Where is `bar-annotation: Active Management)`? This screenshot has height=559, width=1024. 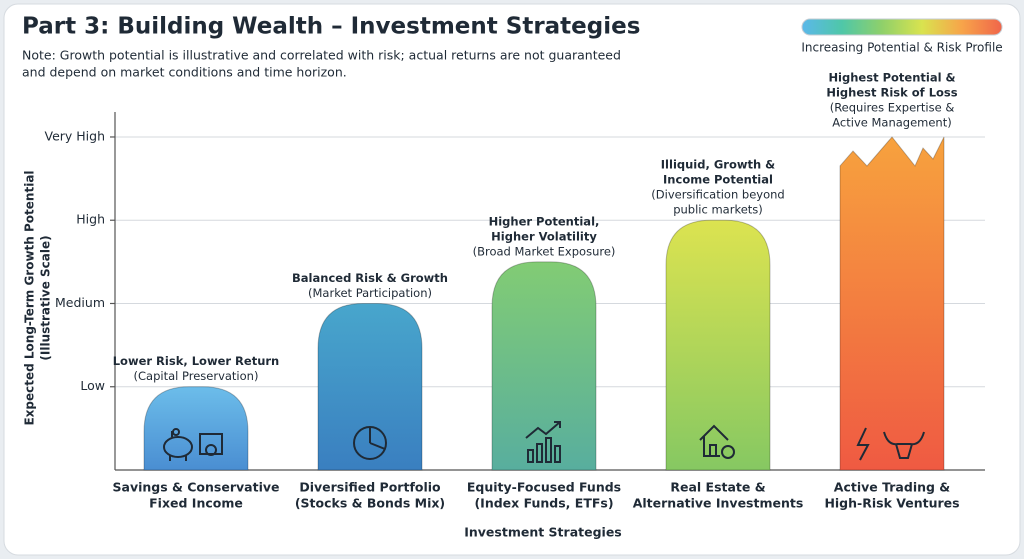 bar-annotation: Active Management) is located at coordinates (891, 122).